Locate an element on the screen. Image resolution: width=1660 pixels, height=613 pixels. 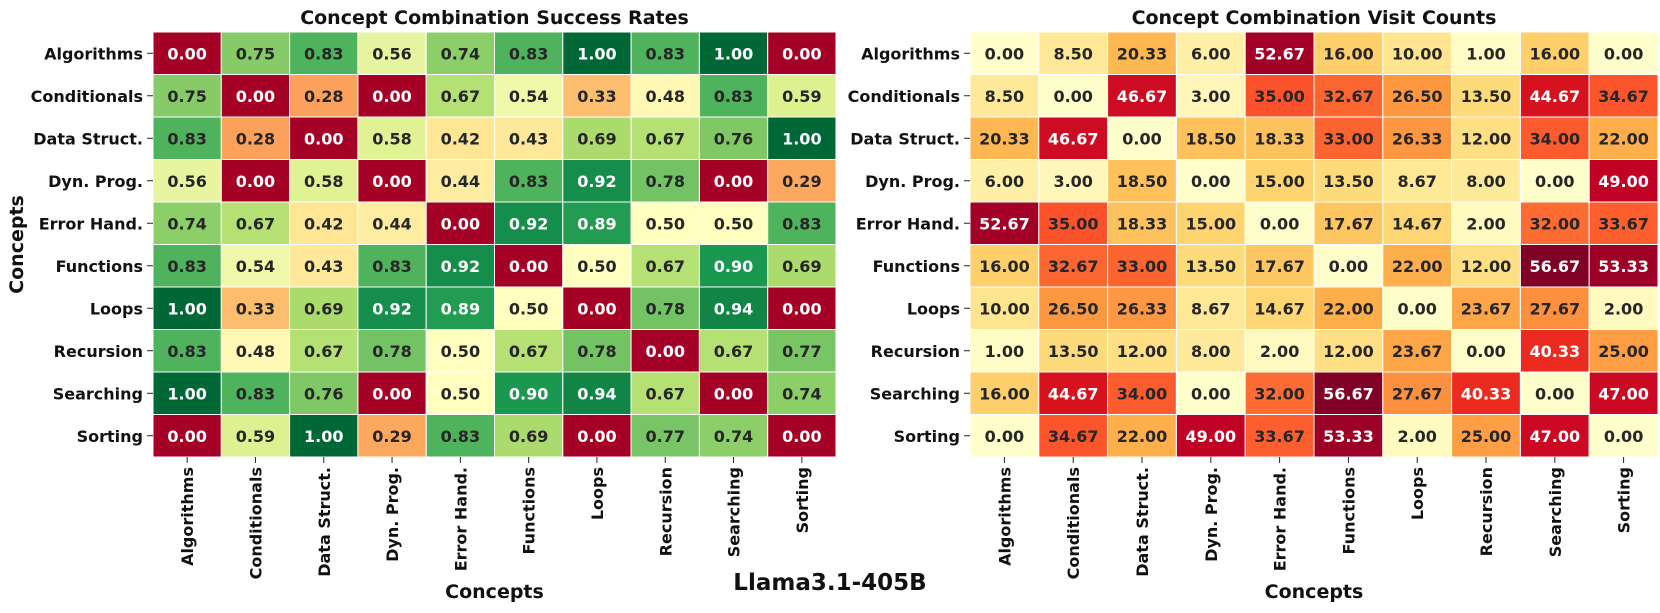
cell-value-label: 0.69 is located at coordinates (801, 266).